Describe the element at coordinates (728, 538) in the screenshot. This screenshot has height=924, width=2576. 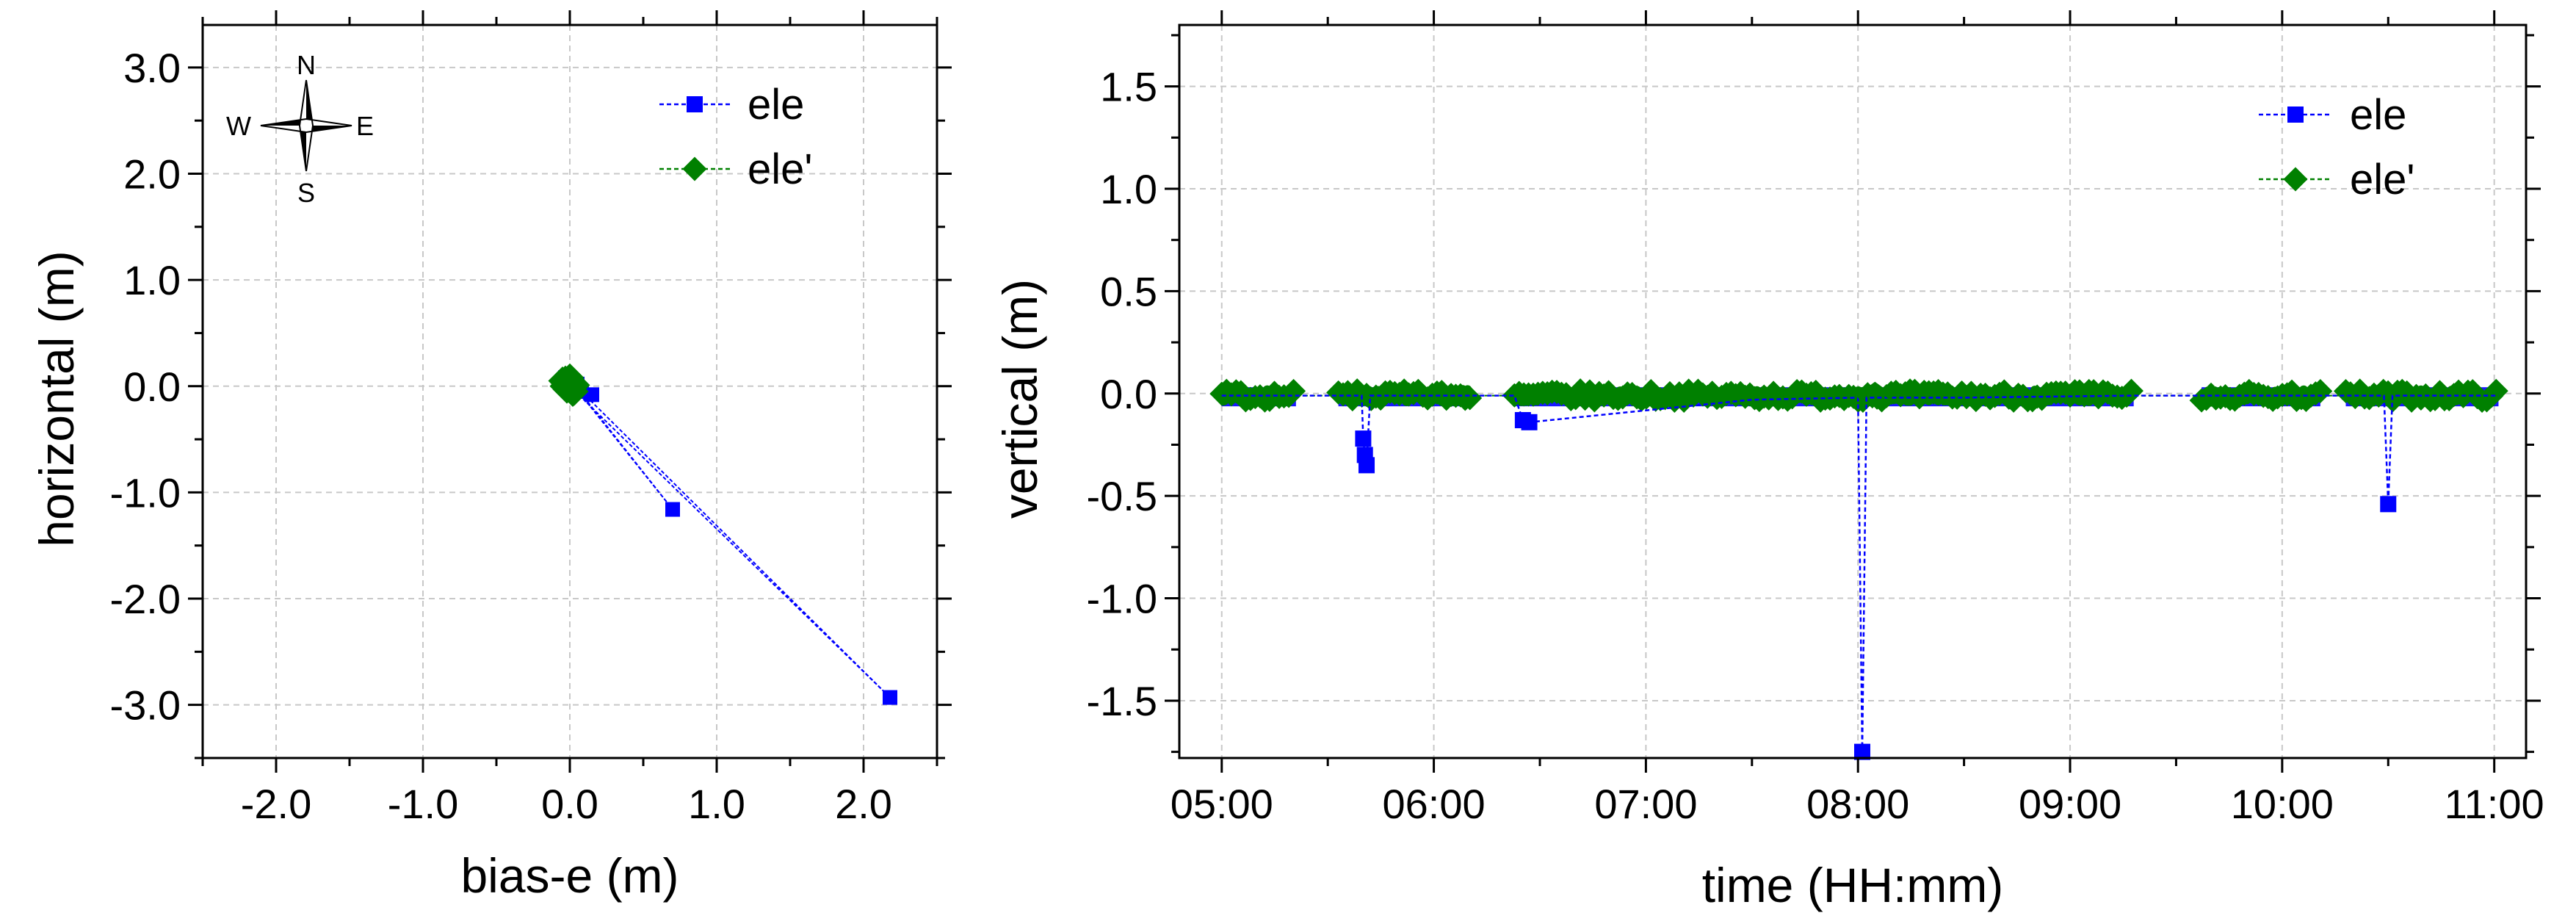
I see `series-ele-line` at that location.